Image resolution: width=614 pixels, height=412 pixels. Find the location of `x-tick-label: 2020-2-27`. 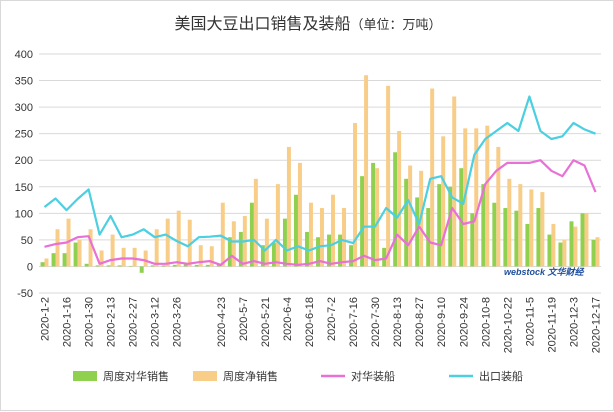

x-tick-label: 2020-2-27 is located at coordinates (134, 322).